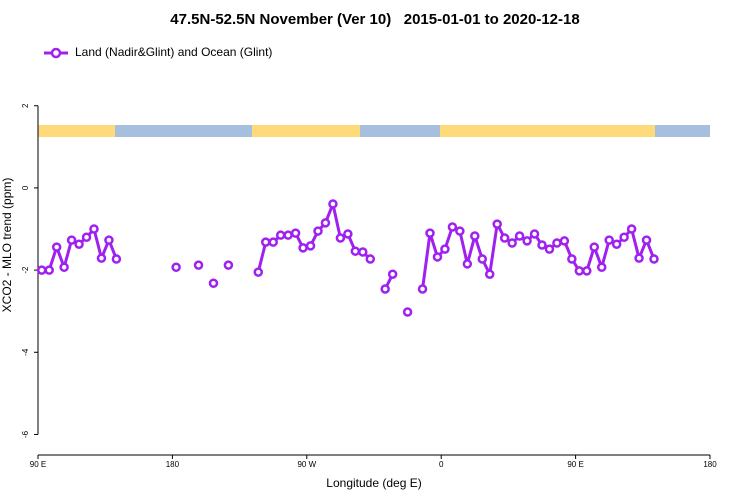  What do you see at coordinates (25, 270) in the screenshot?
I see `y-tick-label: -2` at bounding box center [25, 270].